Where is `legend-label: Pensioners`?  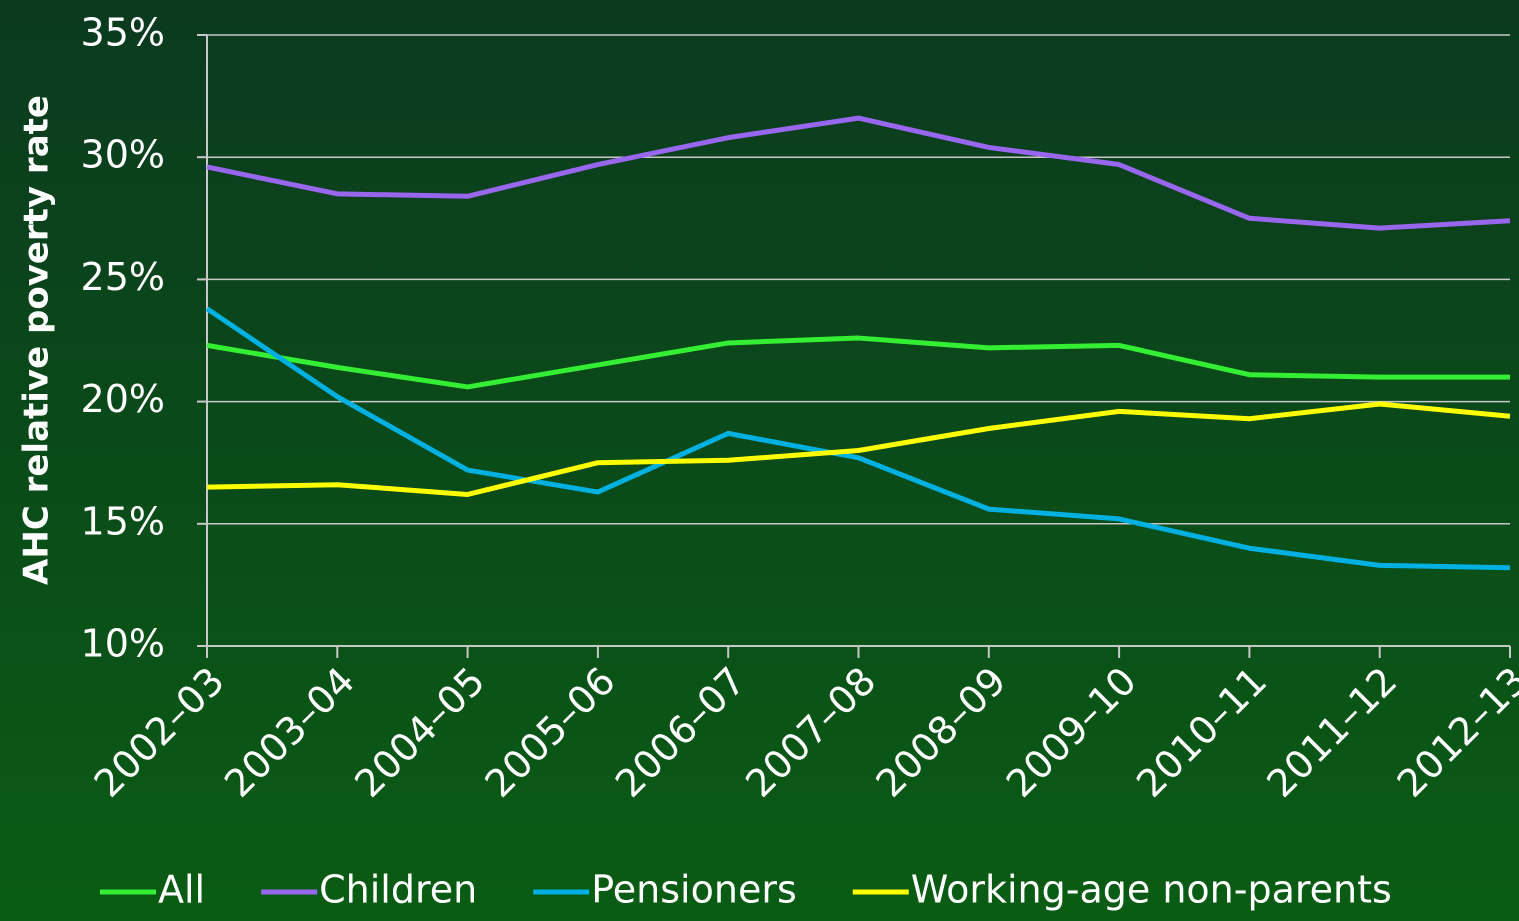
legend-label: Pensioners is located at coordinates (694, 890).